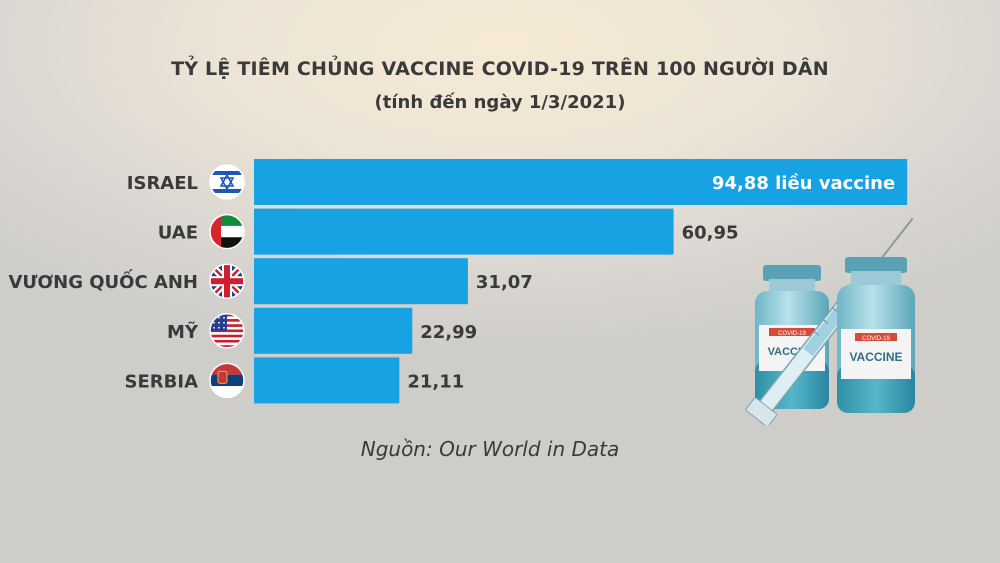  I want to click on category-label-2: VƯƠNG QUỐC ANH, so click(103, 281).